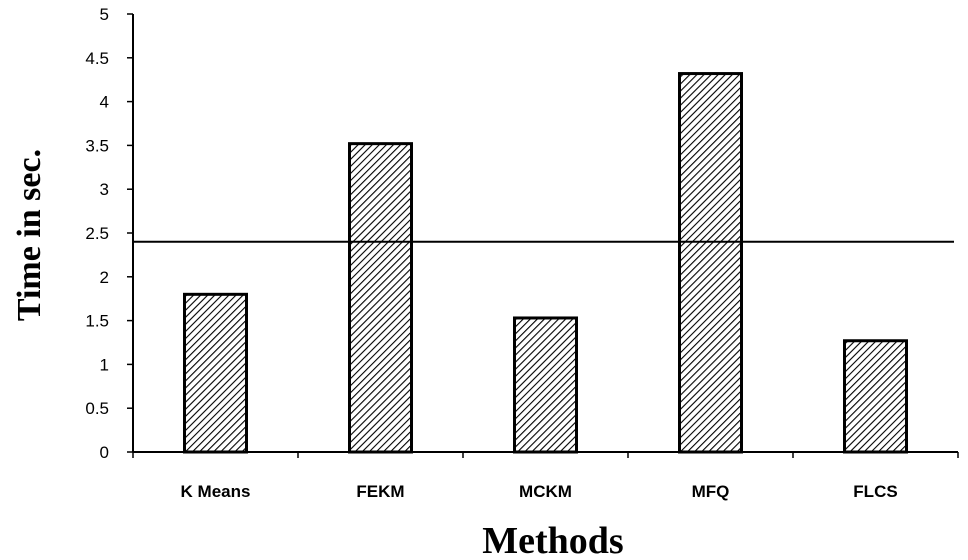  Describe the element at coordinates (97, 58) in the screenshot. I see `y-tick-label: 4.5` at that location.